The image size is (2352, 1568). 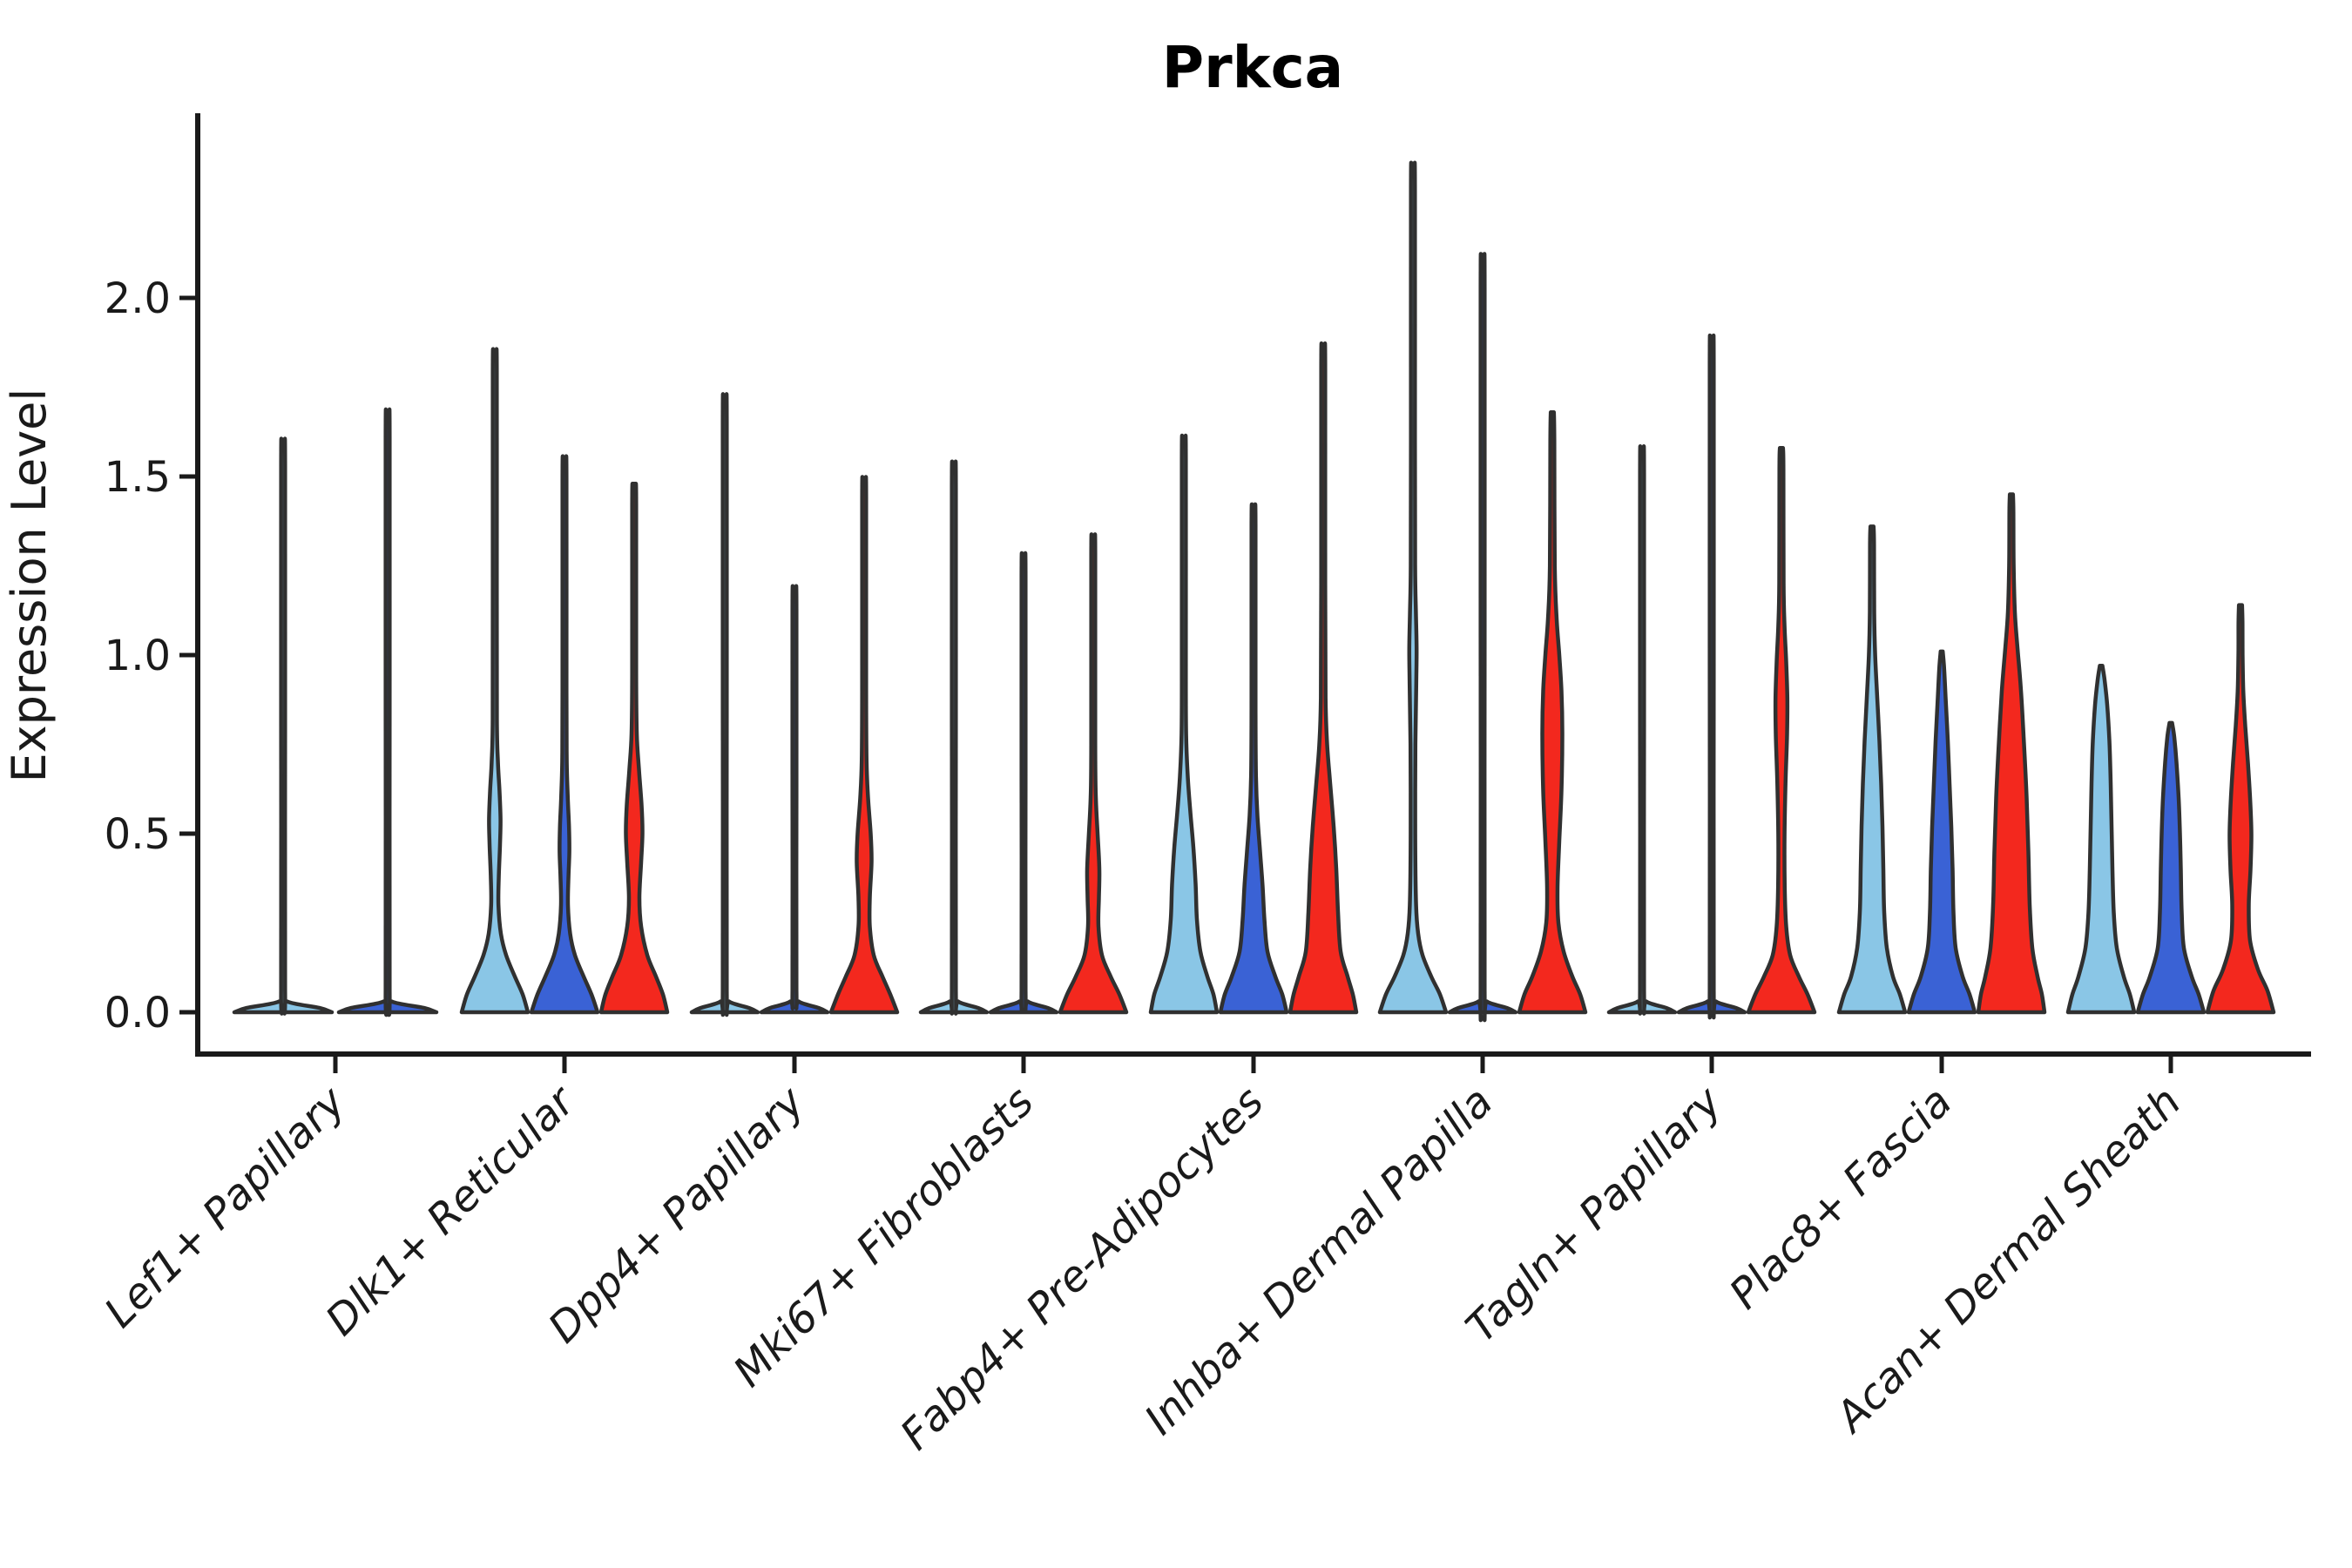 I want to click on violin-4-light-blue, so click(x=1184, y=724).